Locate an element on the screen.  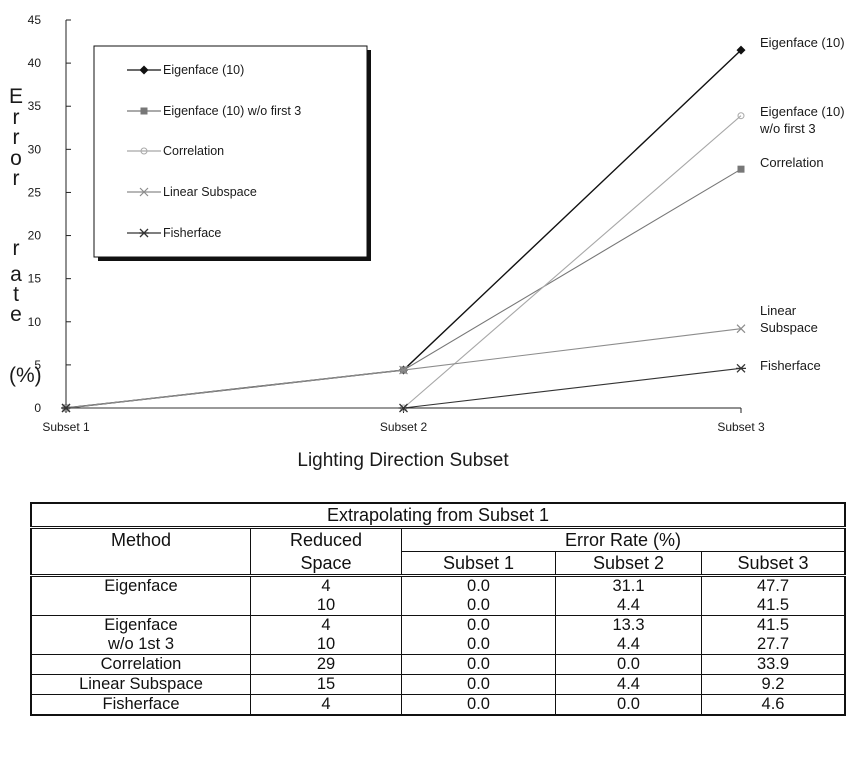
table-row: w/o 1st 3 10 0.0 4.4 27.7 is located at coordinates (438, 645).